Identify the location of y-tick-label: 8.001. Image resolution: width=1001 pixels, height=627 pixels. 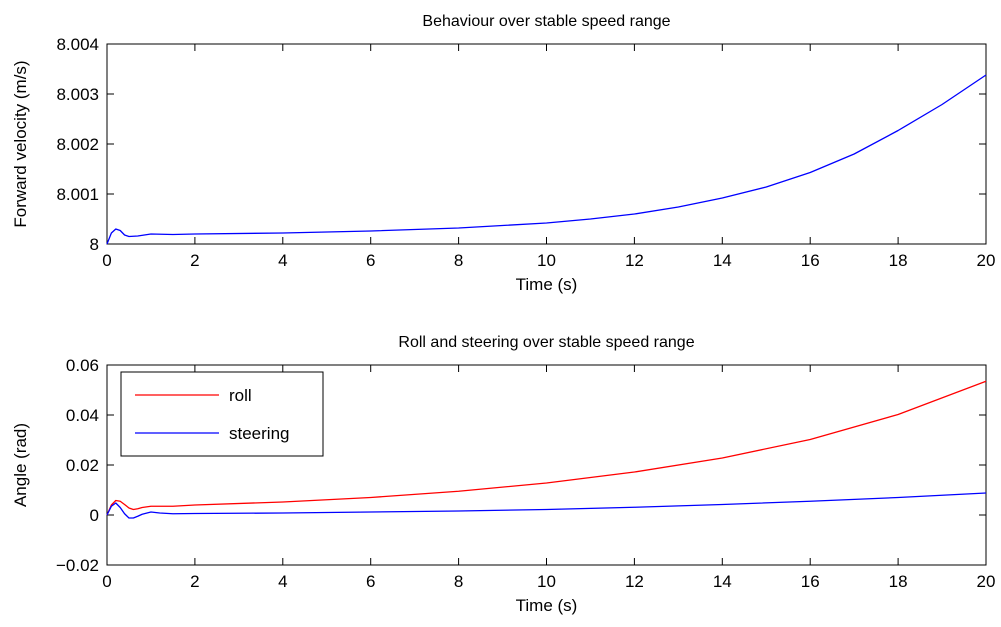
(77, 194).